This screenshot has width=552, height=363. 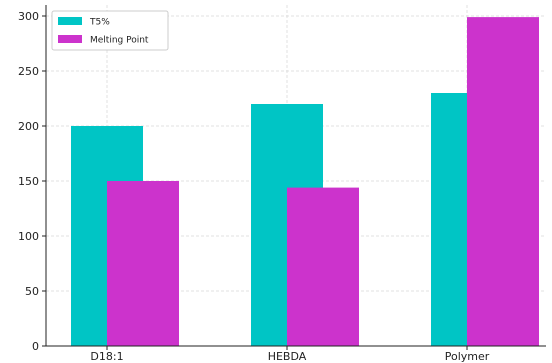 I want to click on y-tick-labels: 0 50 100 150 200 250 300, so click(x=28, y=181).